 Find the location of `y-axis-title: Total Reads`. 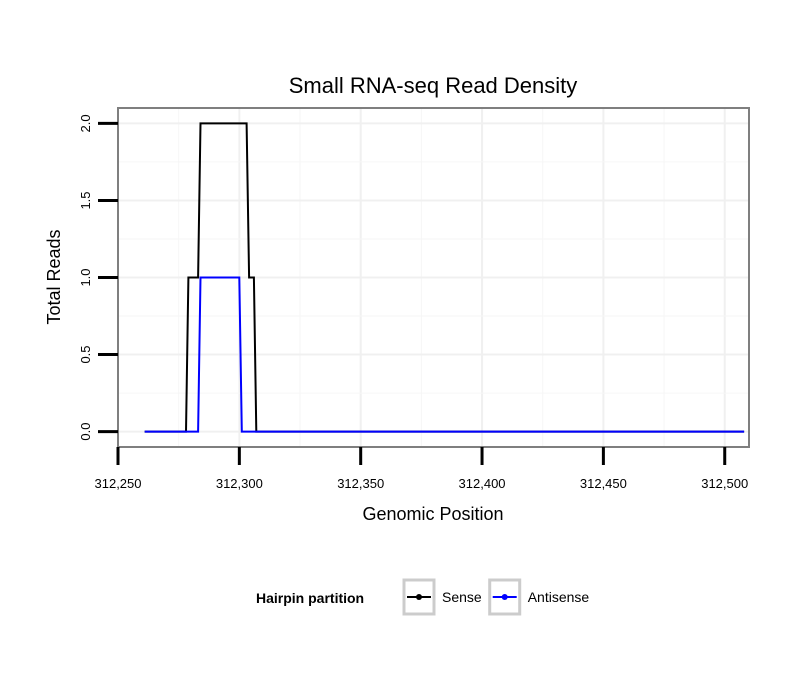

y-axis-title: Total Reads is located at coordinates (54, 276).